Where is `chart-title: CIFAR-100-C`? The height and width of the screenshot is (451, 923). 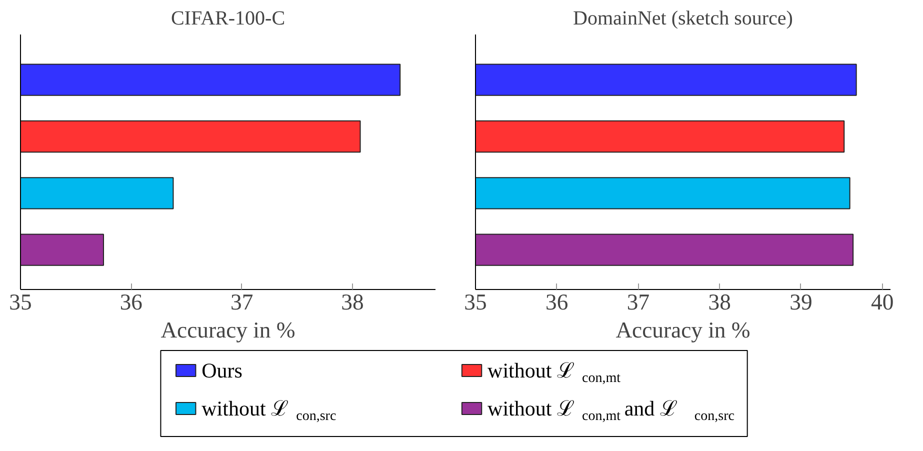
chart-title: CIFAR-100-C is located at coordinates (228, 19).